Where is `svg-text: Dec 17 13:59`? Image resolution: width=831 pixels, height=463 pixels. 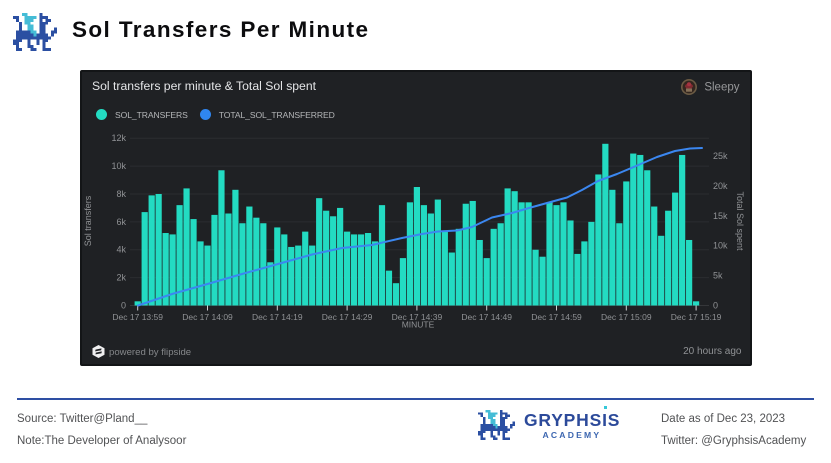
svg-text: Dec 17 13:59 is located at coordinates (137, 317).